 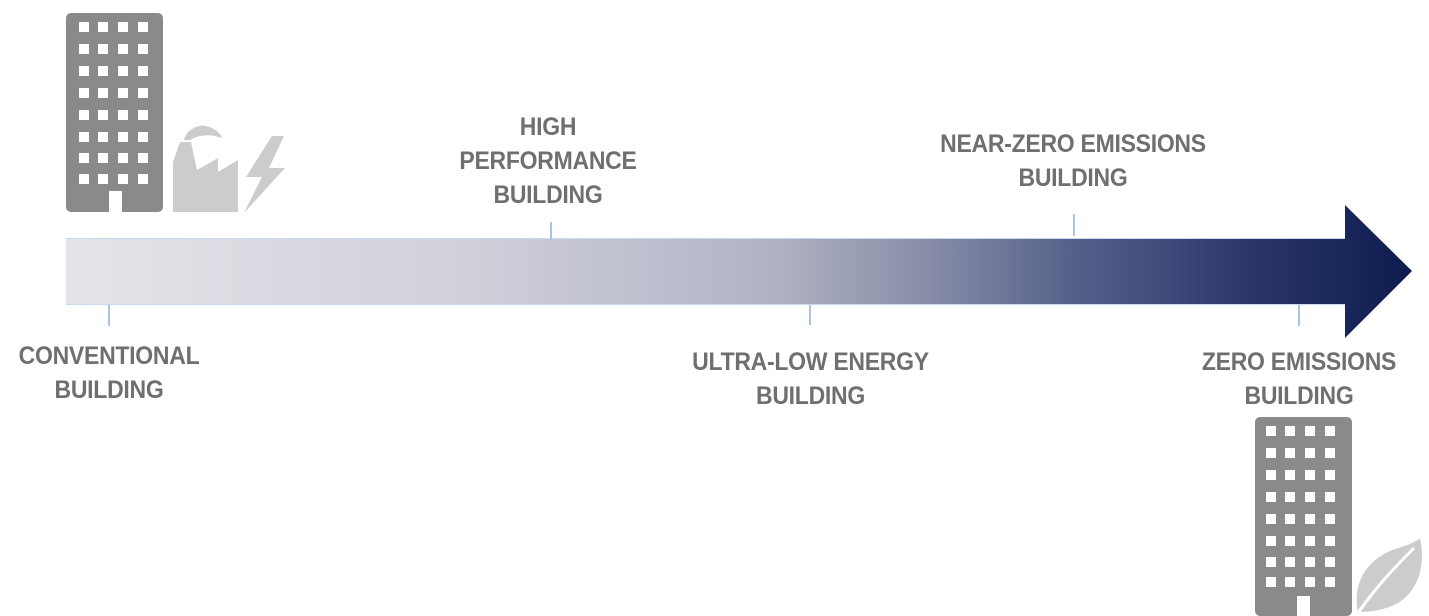 What do you see at coordinates (205, 168) in the screenshot?
I see `factory-icon` at bounding box center [205, 168].